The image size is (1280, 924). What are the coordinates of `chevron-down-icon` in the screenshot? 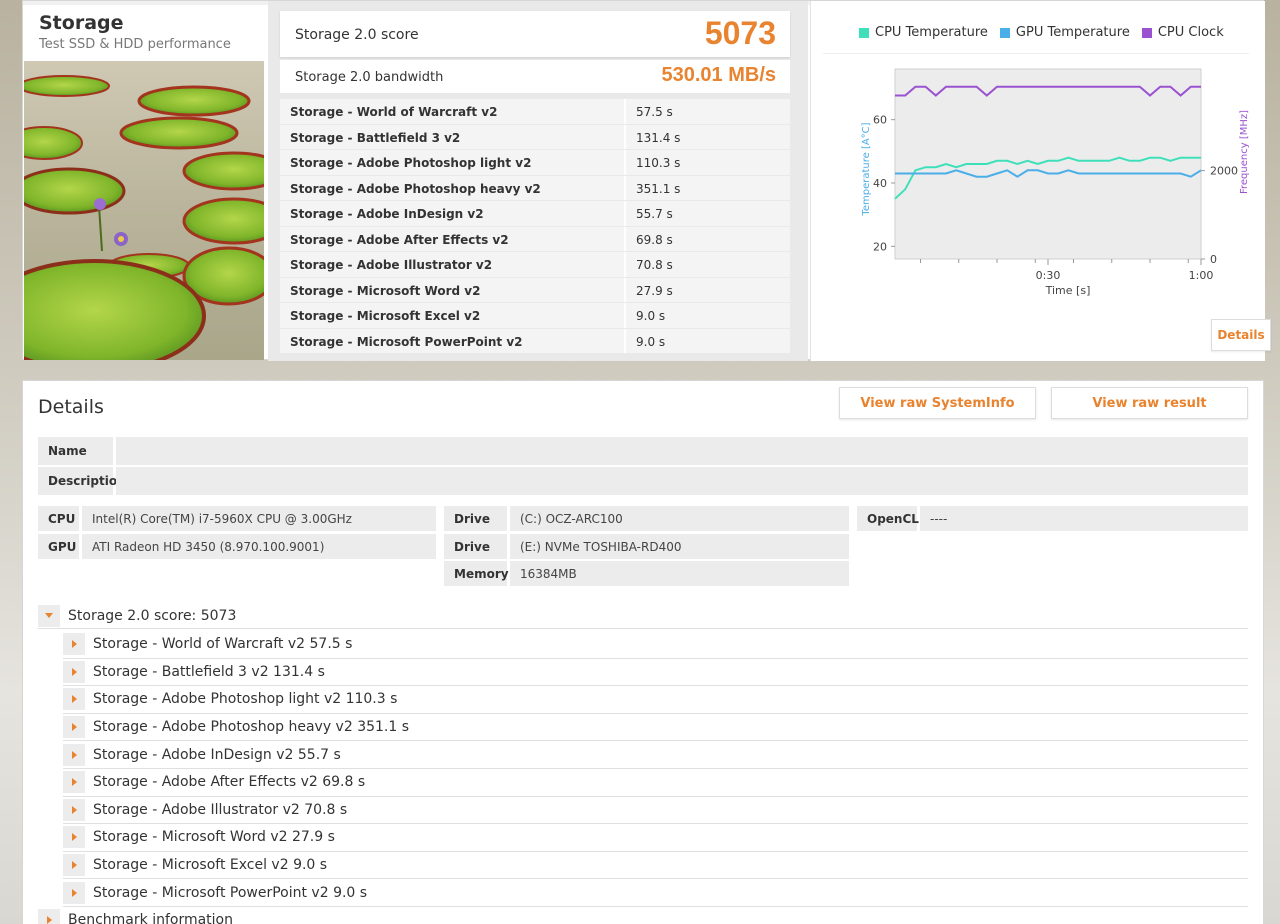 It's located at (49, 615).